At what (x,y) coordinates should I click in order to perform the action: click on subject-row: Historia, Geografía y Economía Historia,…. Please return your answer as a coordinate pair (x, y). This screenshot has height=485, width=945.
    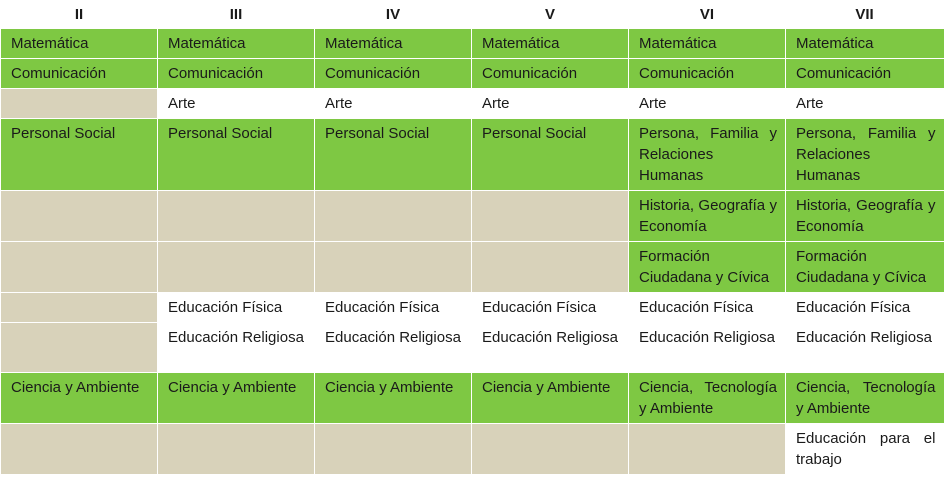
    Looking at the image, I should click on (472, 216).